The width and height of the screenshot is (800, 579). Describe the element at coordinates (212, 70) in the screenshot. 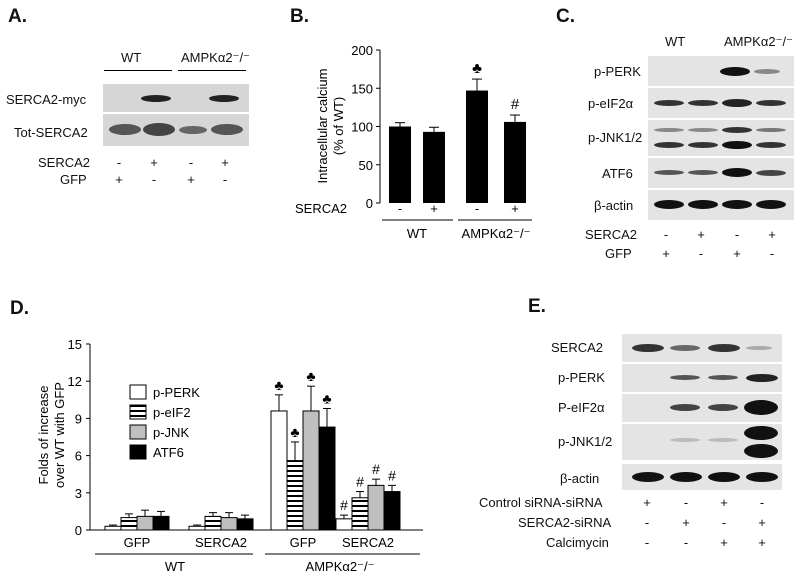

I see `group-line-ampk` at that location.